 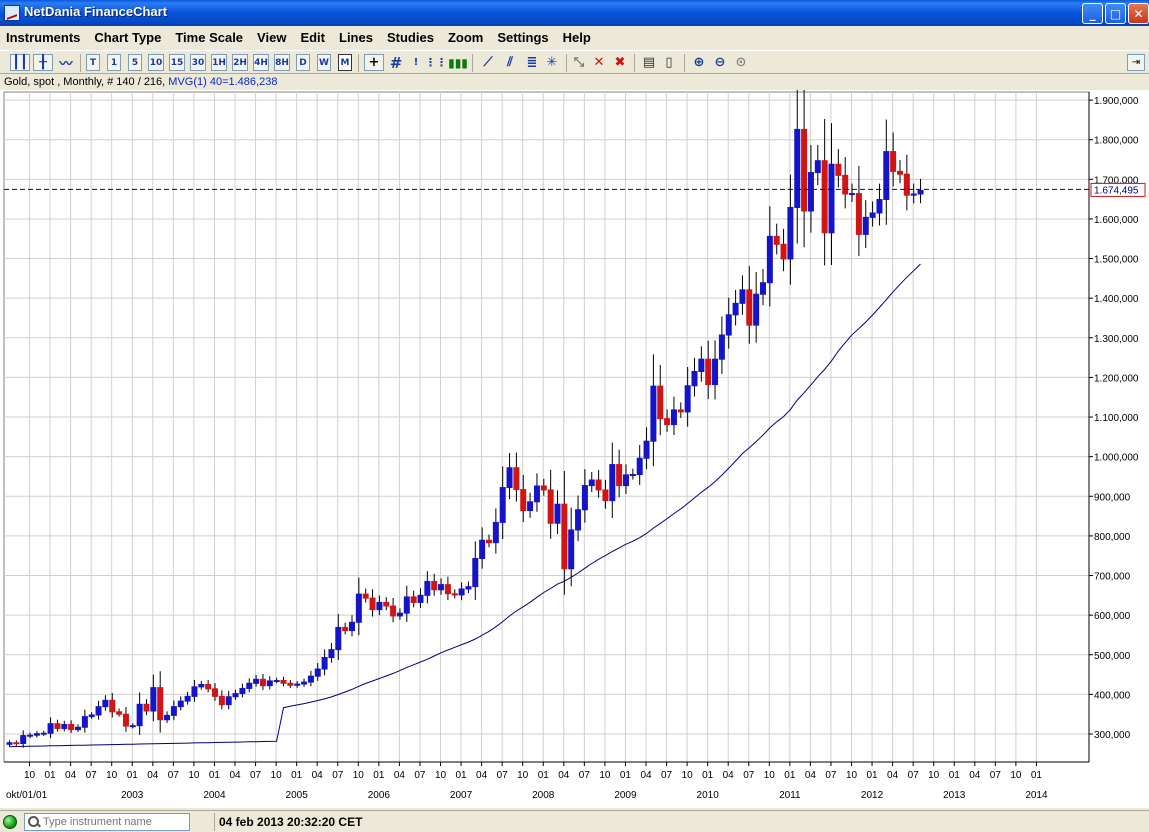 What do you see at coordinates (1116, 190) in the screenshot?
I see `current-price-label: 1.674,495` at bounding box center [1116, 190].